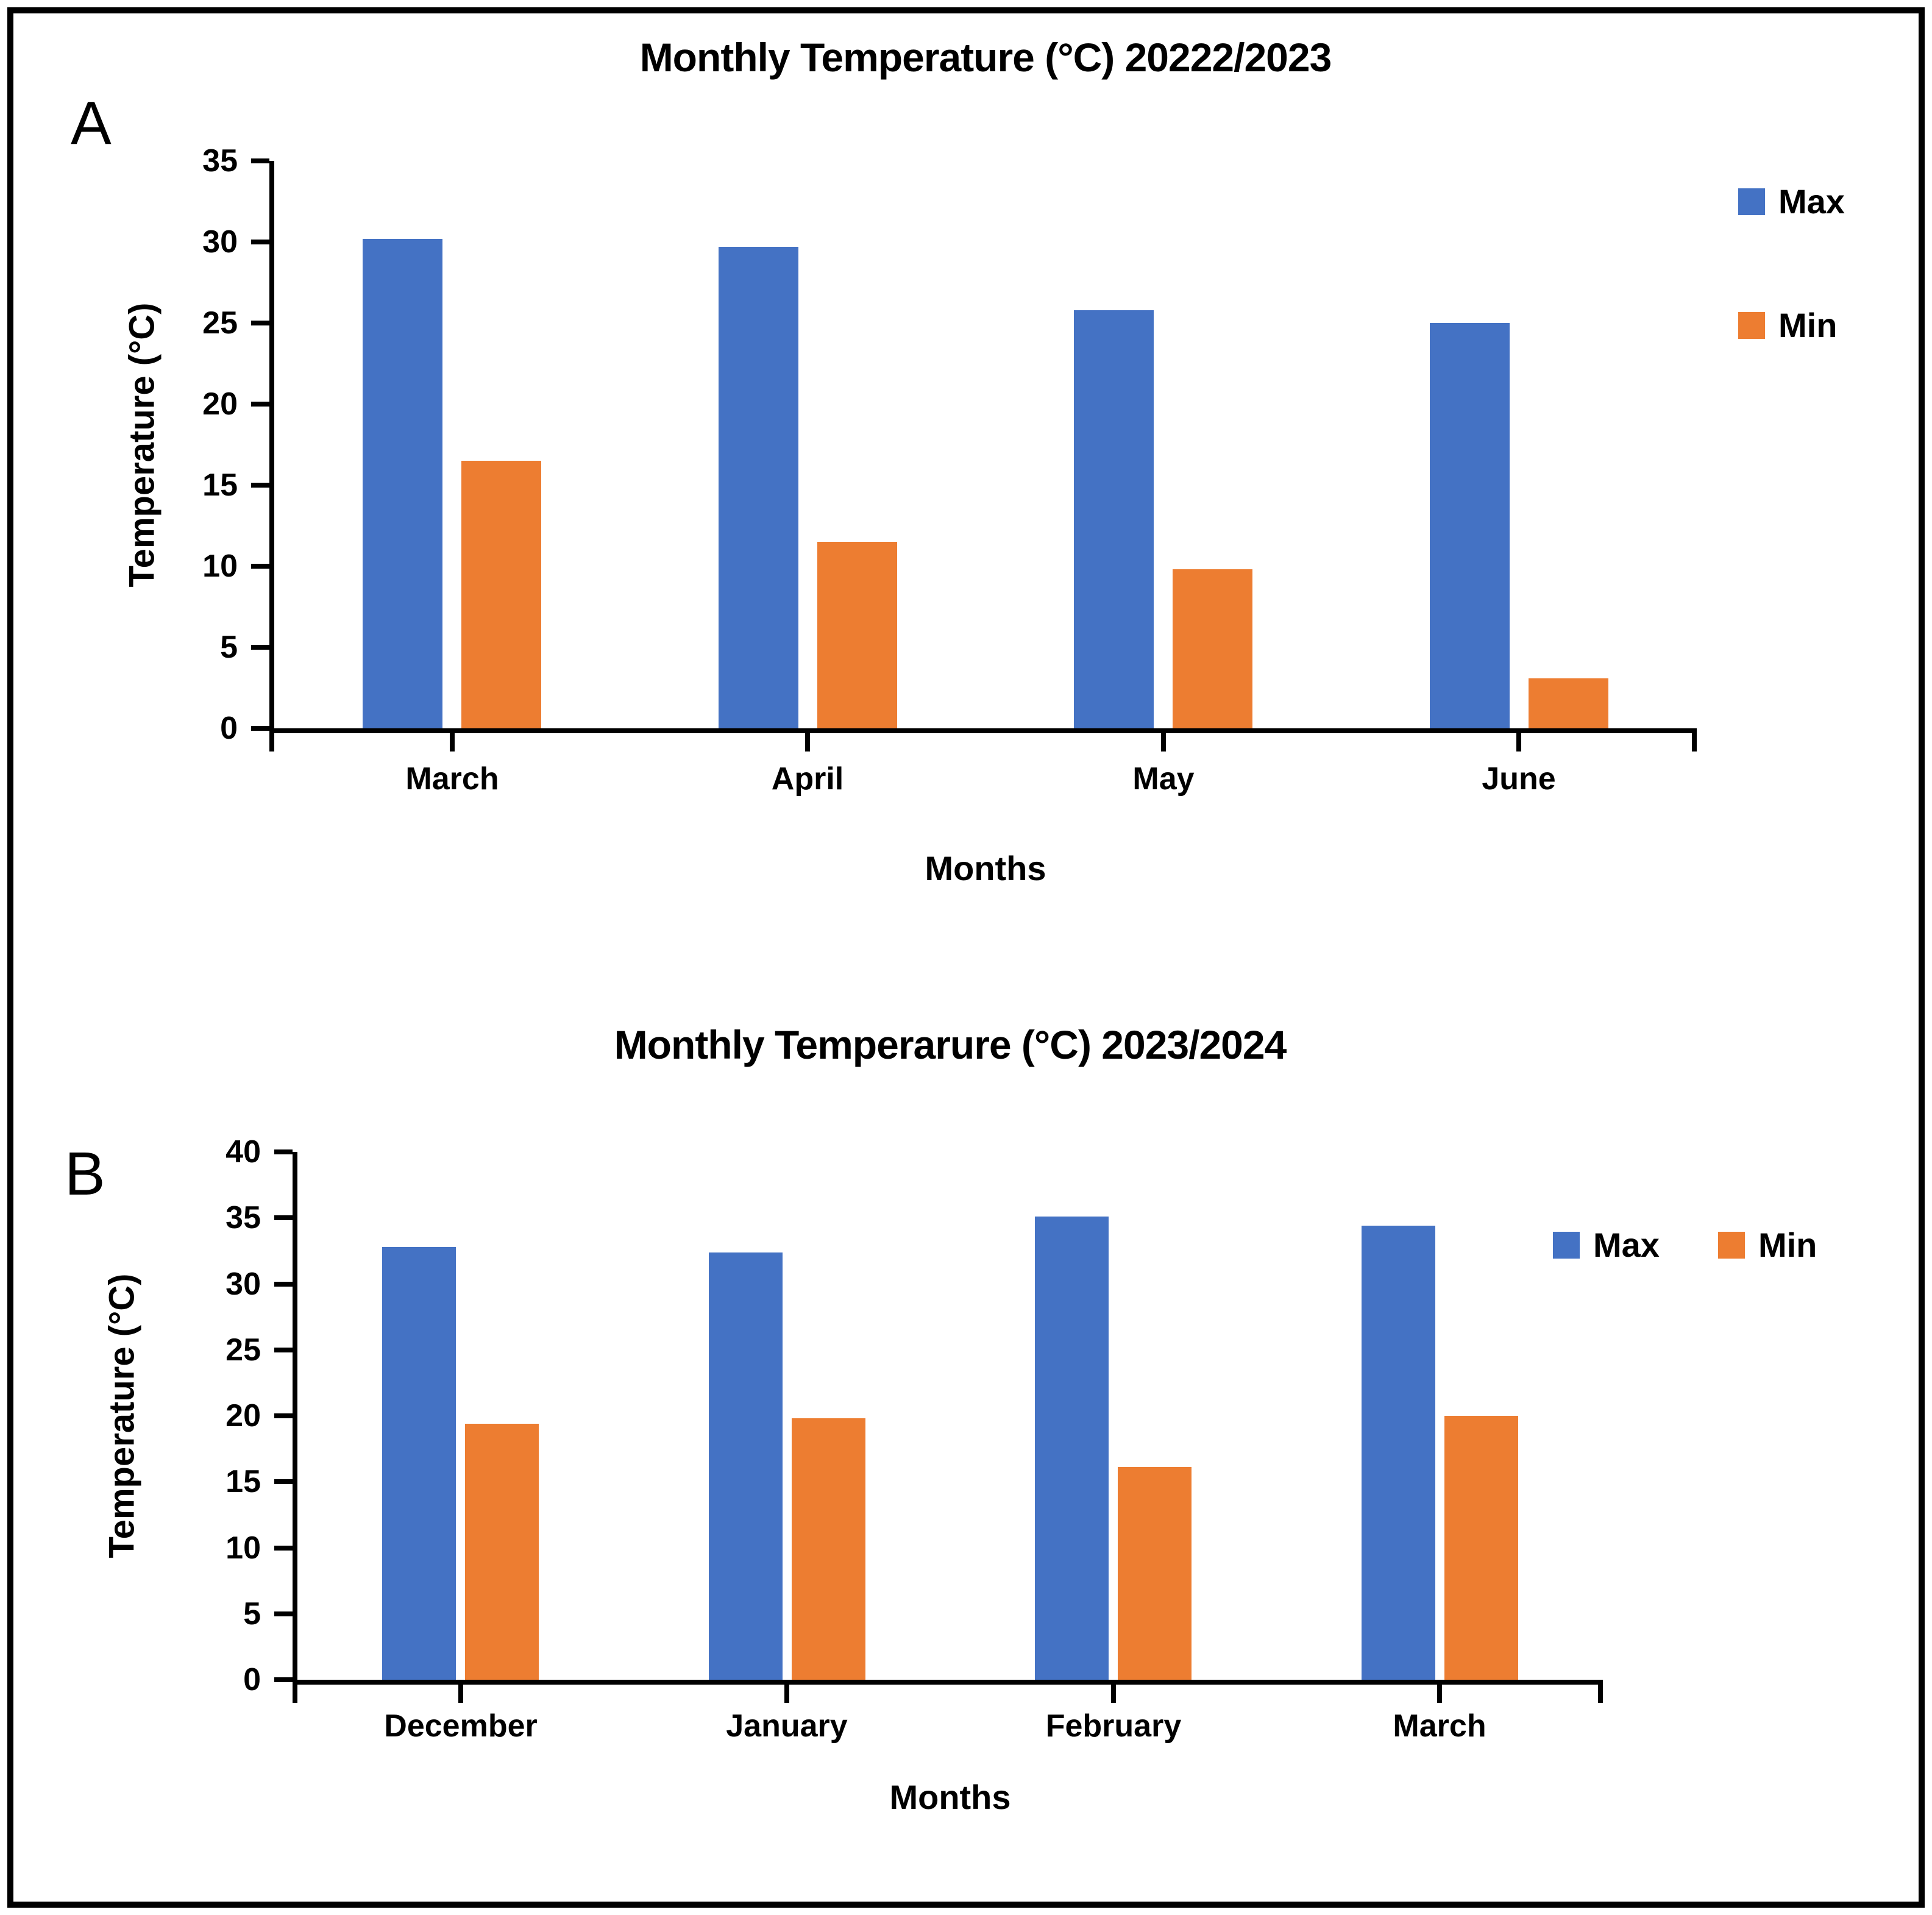 Image resolution: width=1932 pixels, height=1915 pixels. Describe the element at coordinates (746, 1466) in the screenshot. I see `bar-b-january-max` at that location.